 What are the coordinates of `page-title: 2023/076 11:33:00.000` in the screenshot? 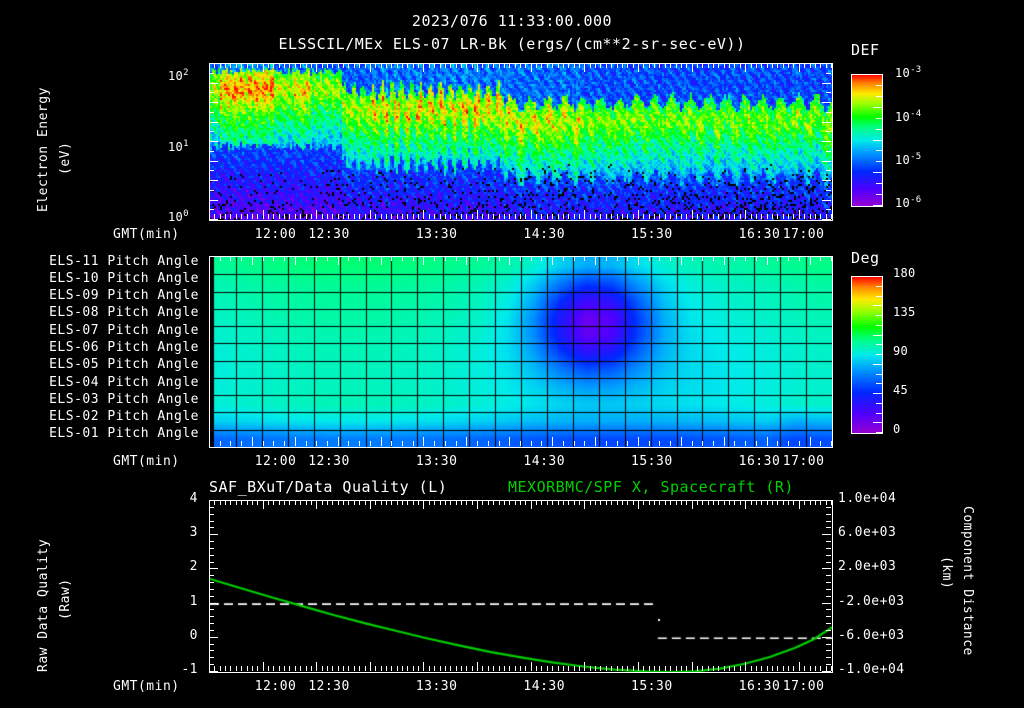 It's located at (512, 21).